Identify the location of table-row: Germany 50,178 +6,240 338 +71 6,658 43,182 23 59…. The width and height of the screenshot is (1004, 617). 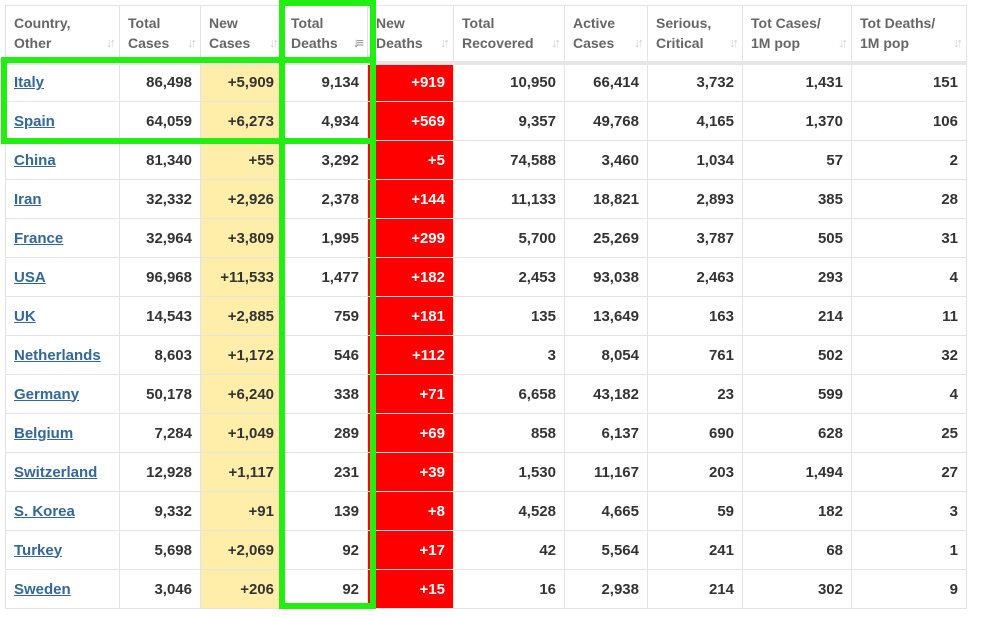
(486, 394).